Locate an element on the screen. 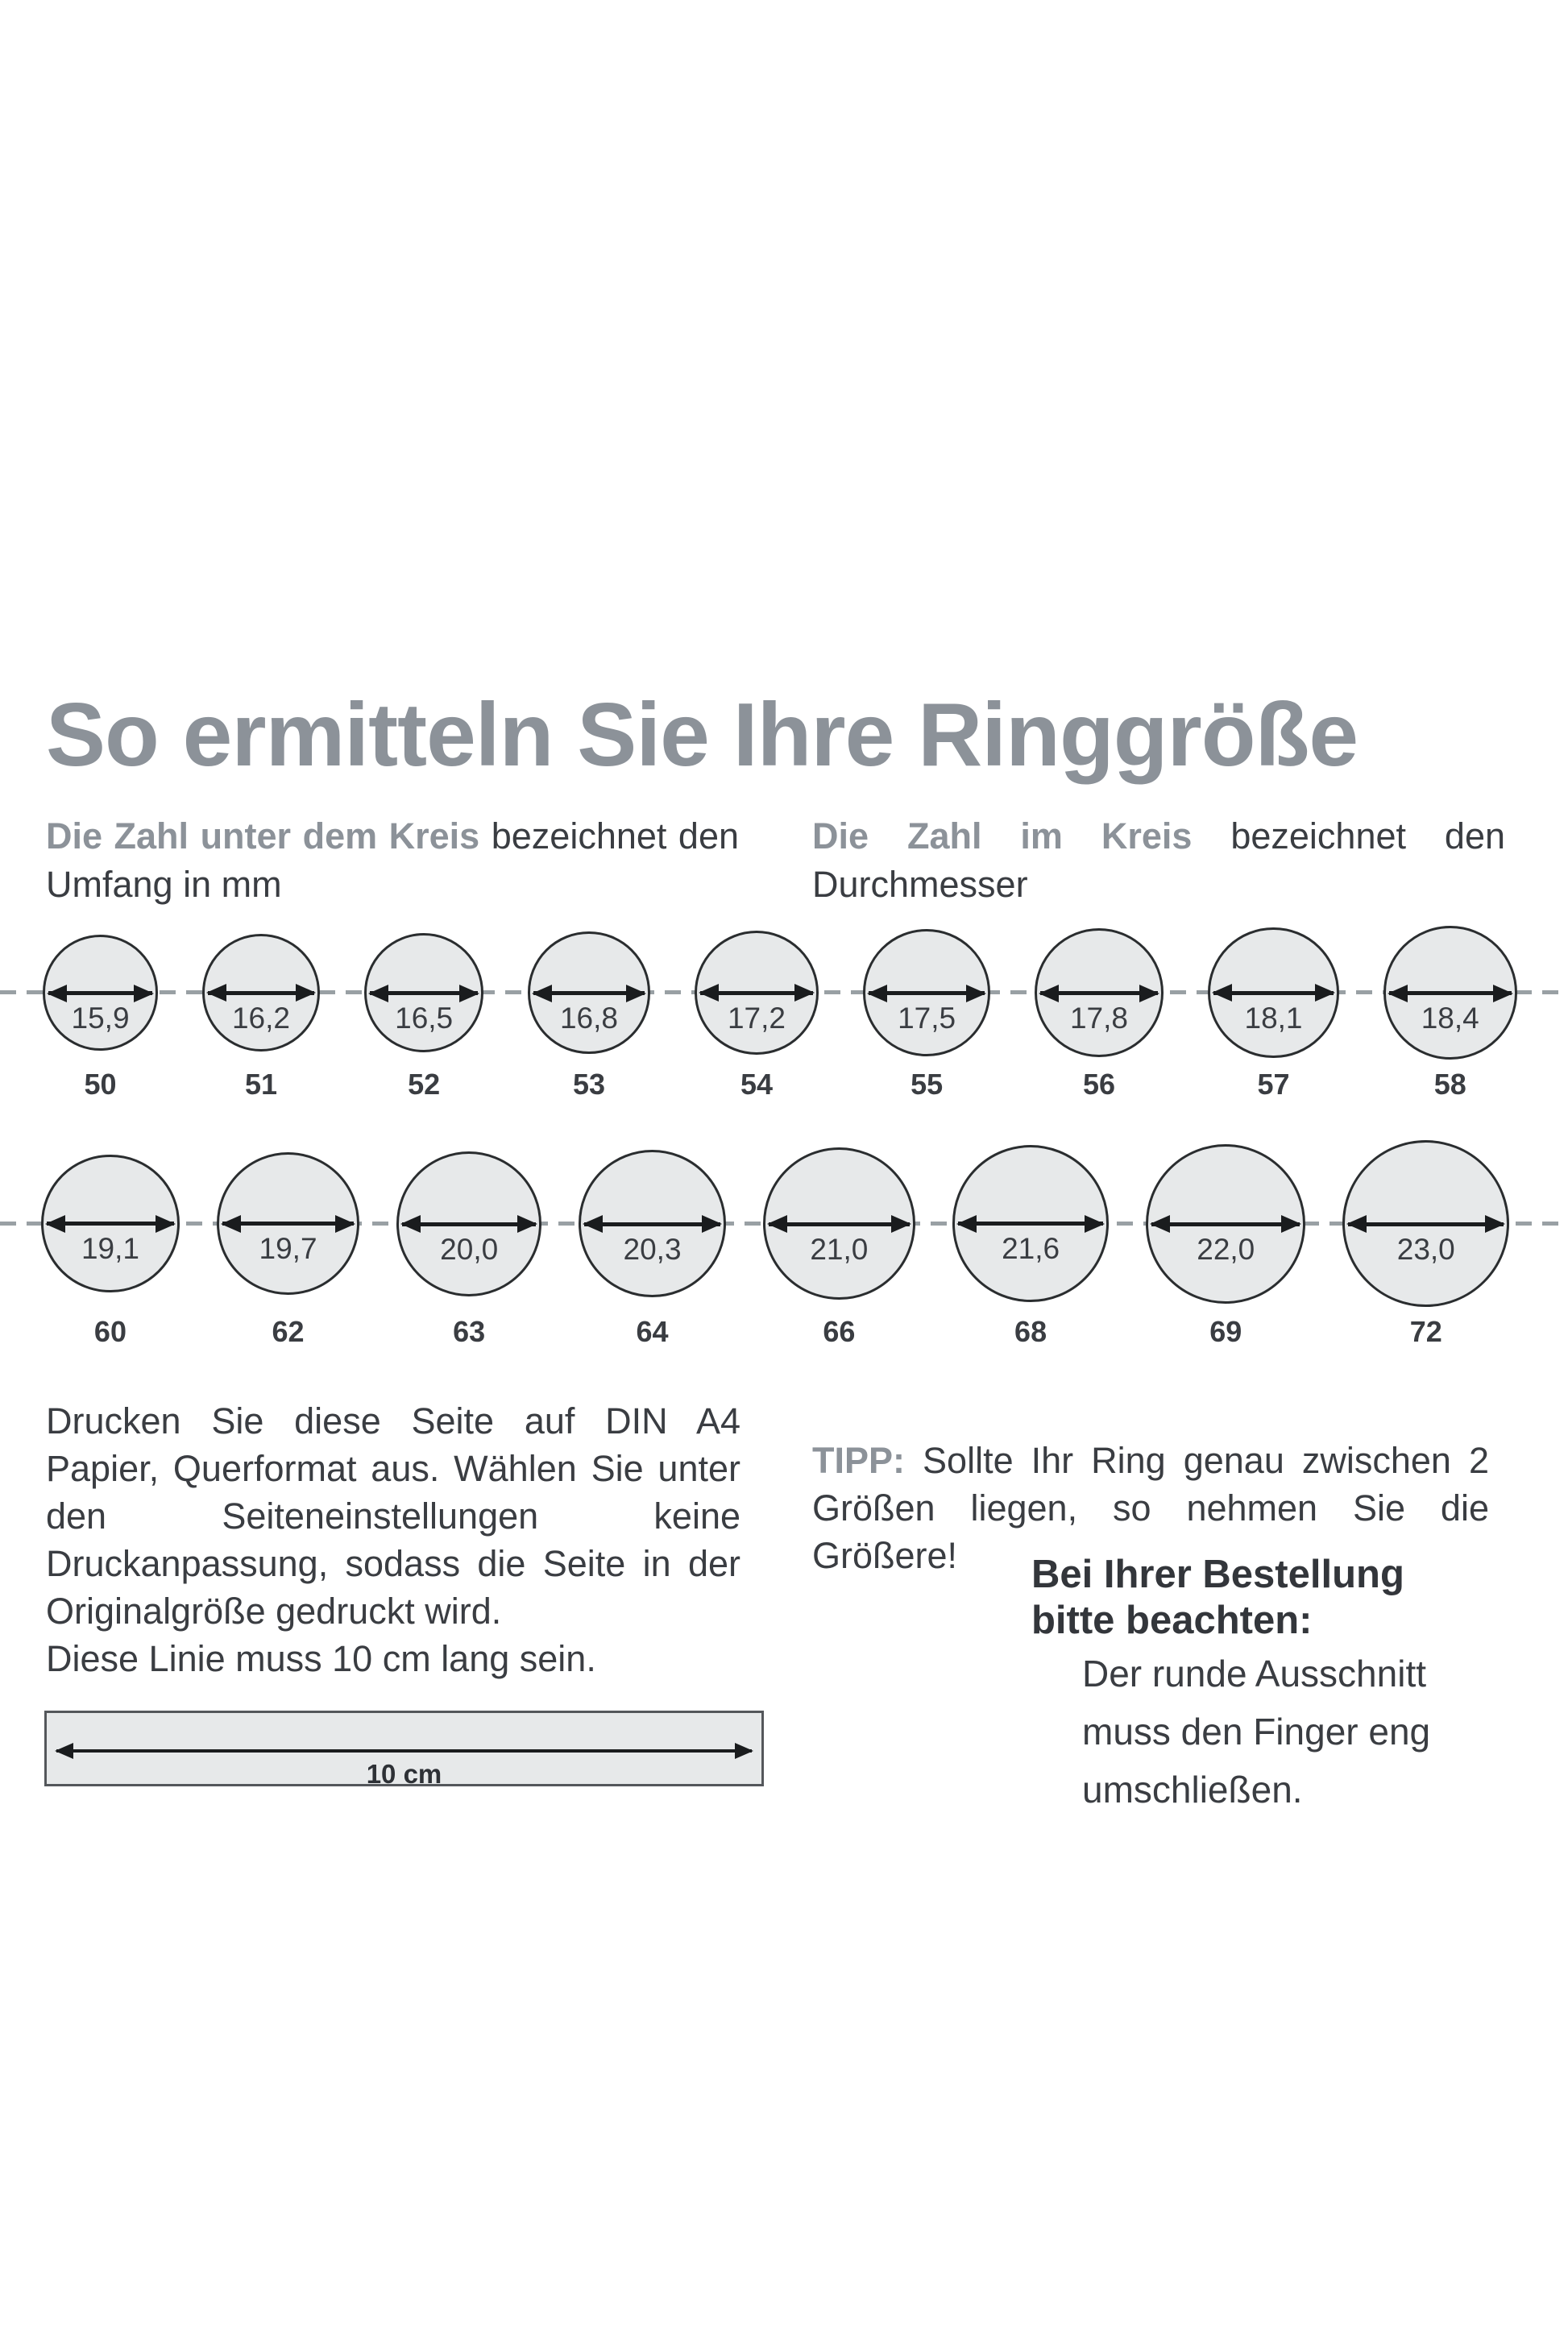  size-chart-row-1: 15,9 50 16,2 51 is located at coordinates (784, 1013).